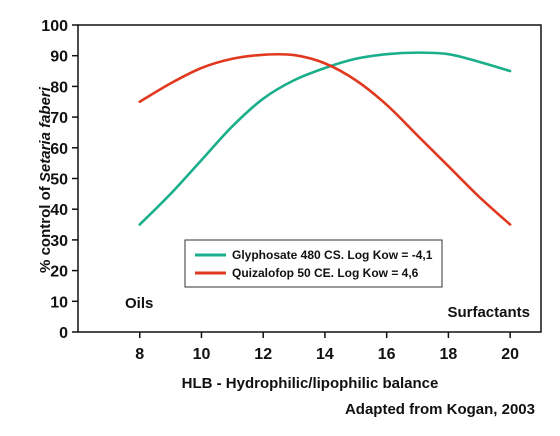 This screenshot has width=560, height=436. Describe the element at coordinates (139, 354) in the screenshot. I see `x-tick-label: 8` at that location.